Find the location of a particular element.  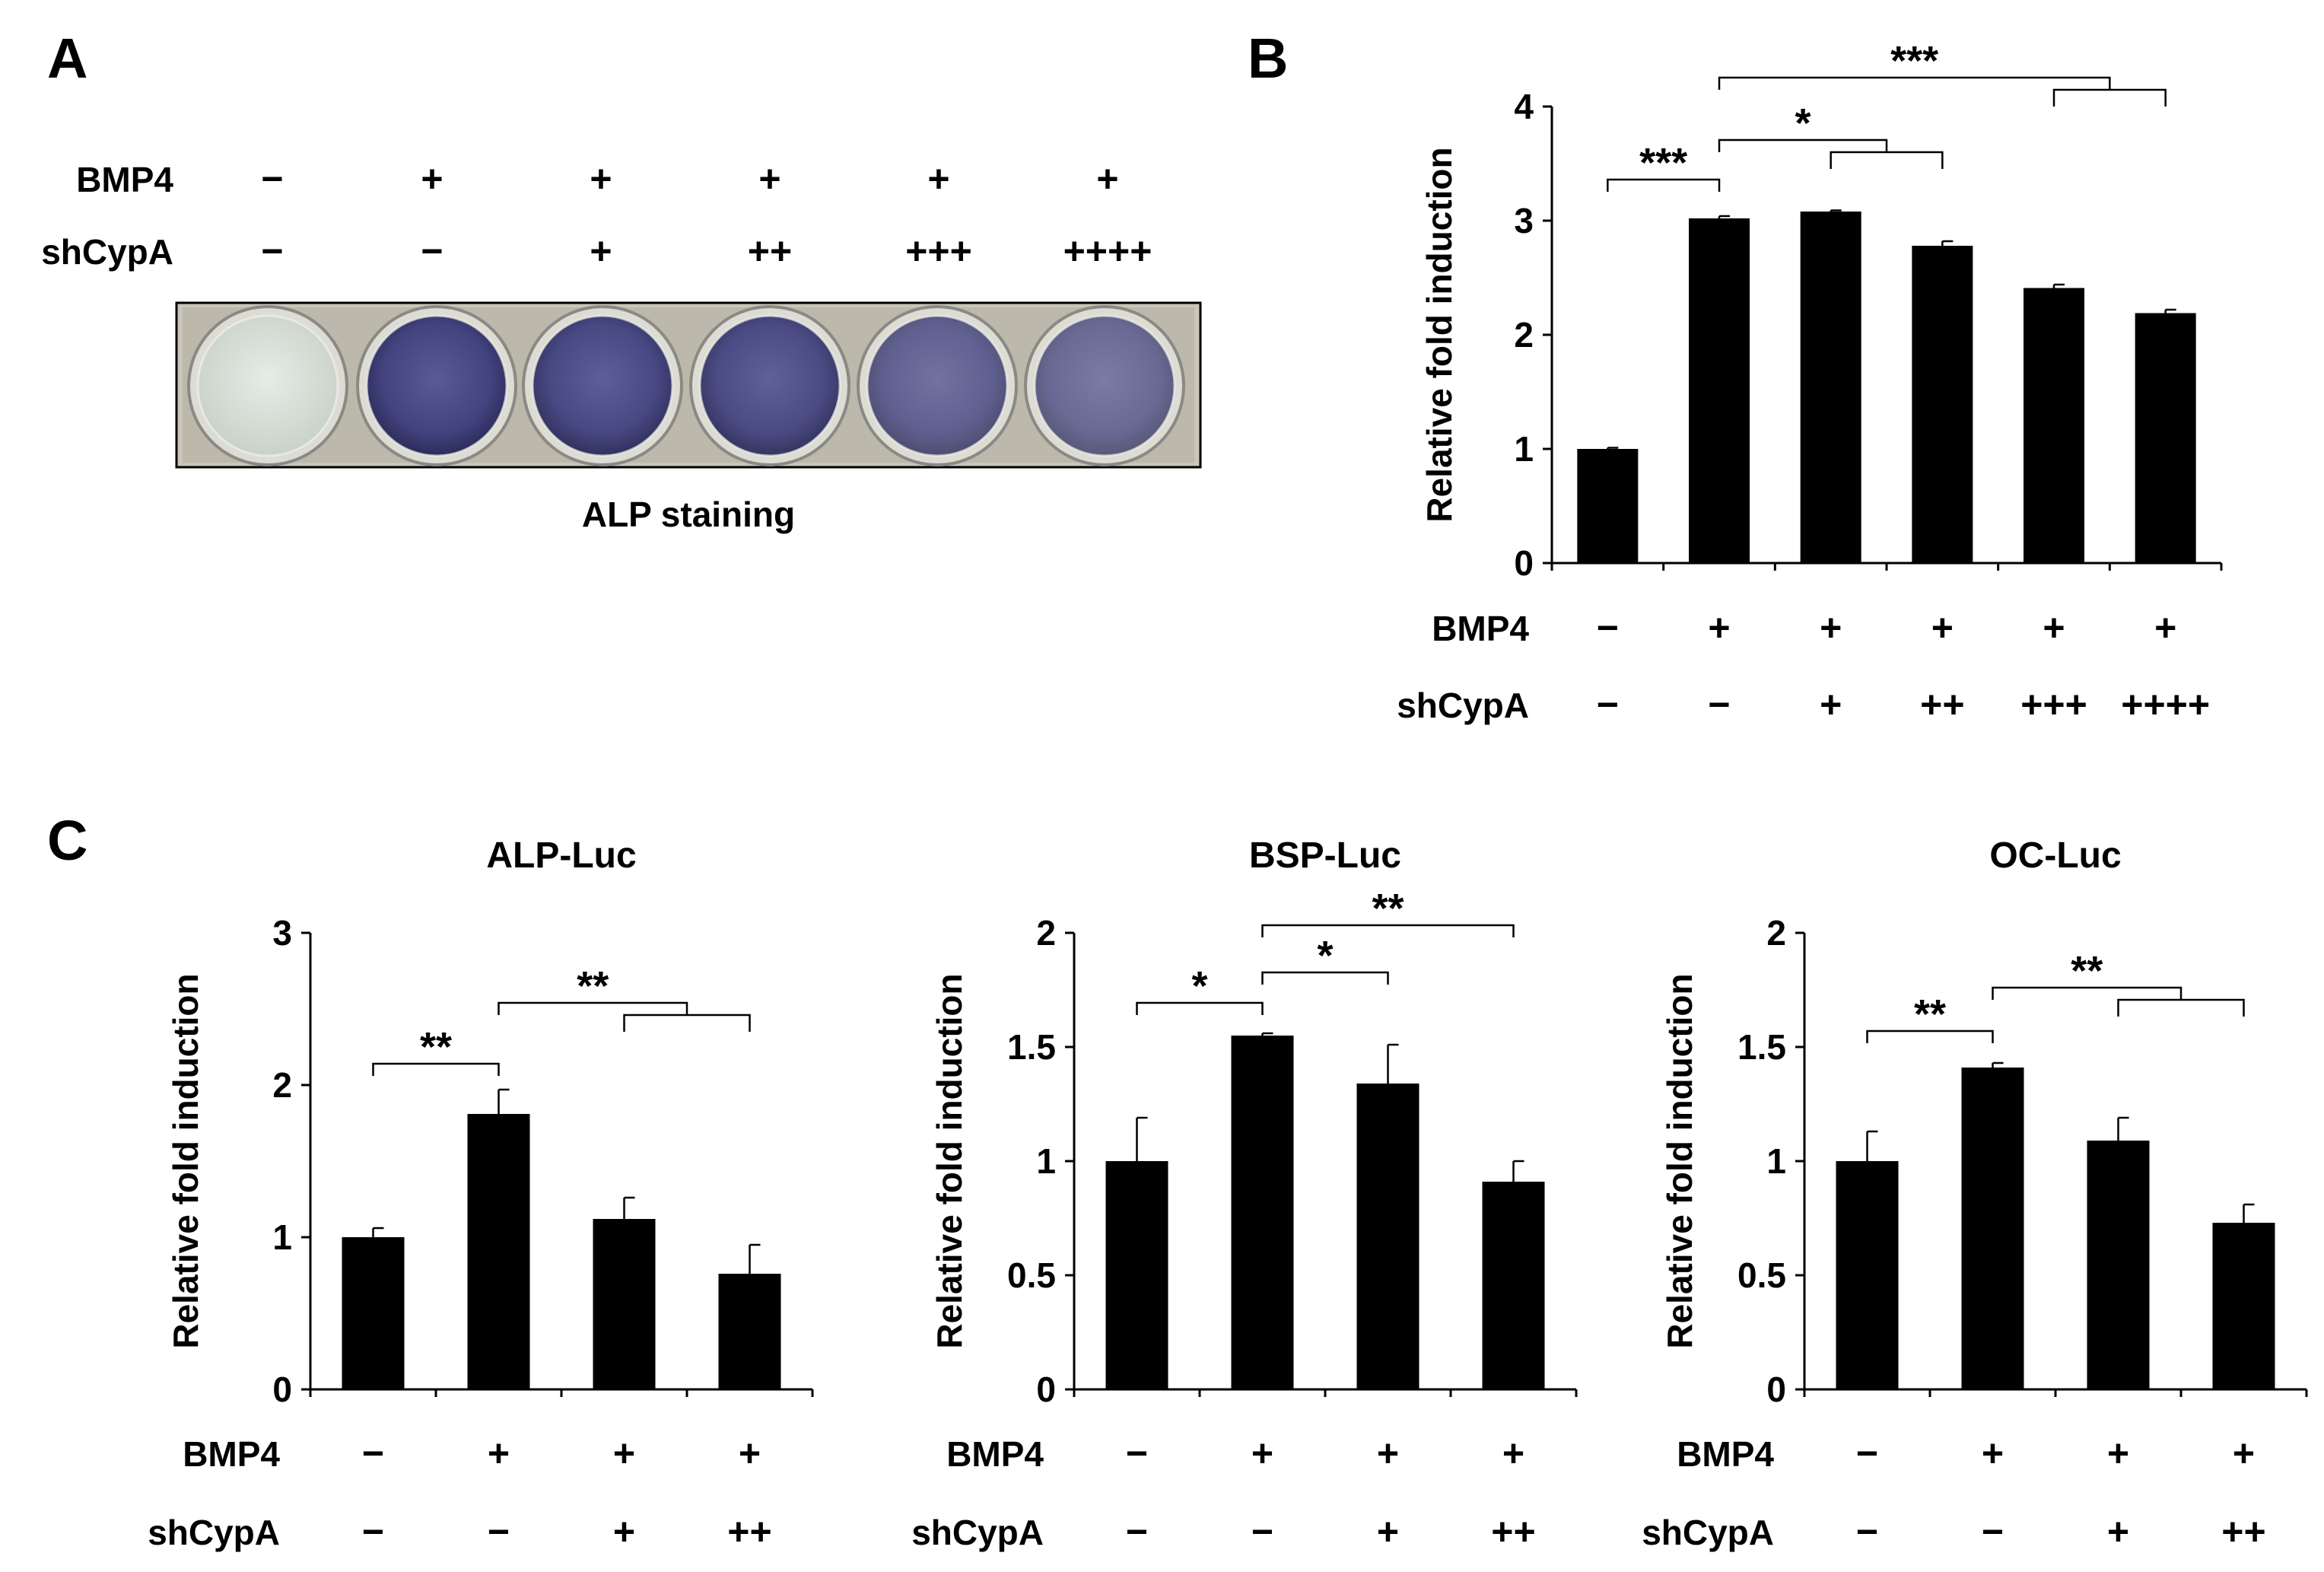

chart-title: OC-Luc is located at coordinates (2055, 855).